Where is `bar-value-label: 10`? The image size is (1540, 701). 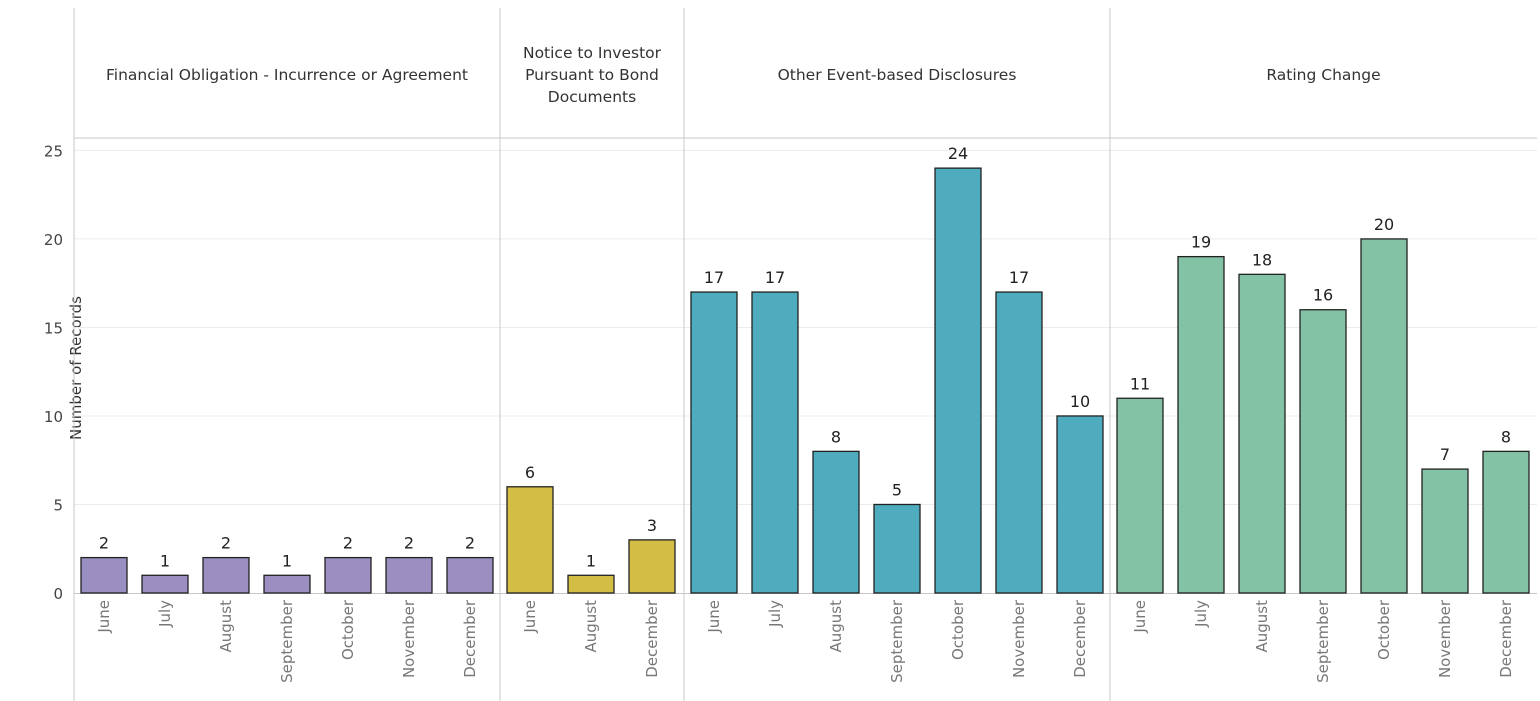
bar-value-label: 10 is located at coordinates (1080, 401).